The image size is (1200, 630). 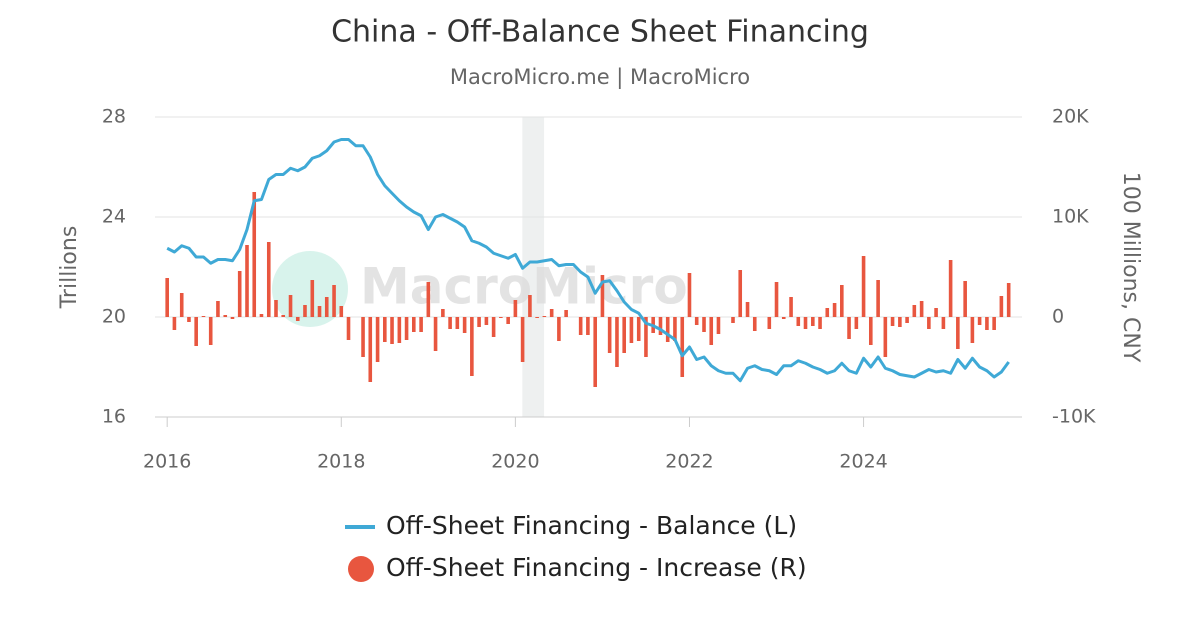 What do you see at coordinates (600, 32) in the screenshot?
I see `chart-title: China - Off-Balance Sheet Financing` at bounding box center [600, 32].